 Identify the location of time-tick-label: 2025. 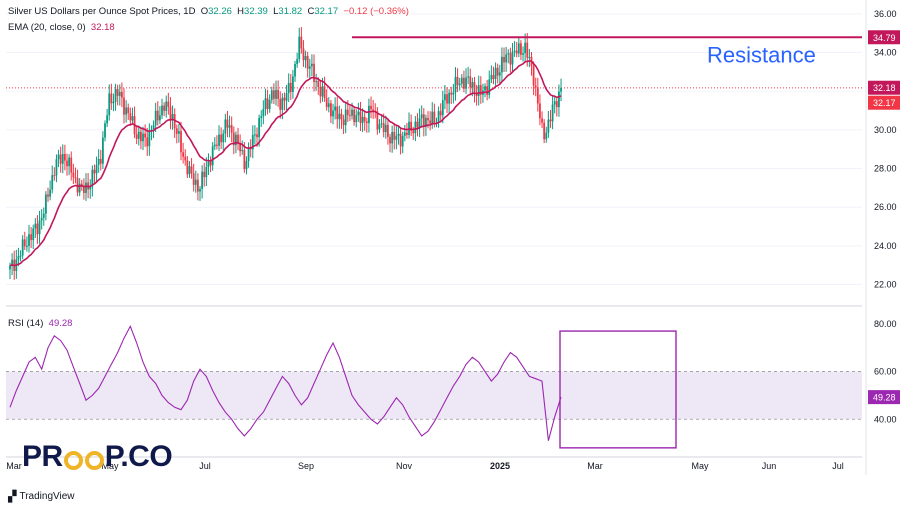
(500, 466).